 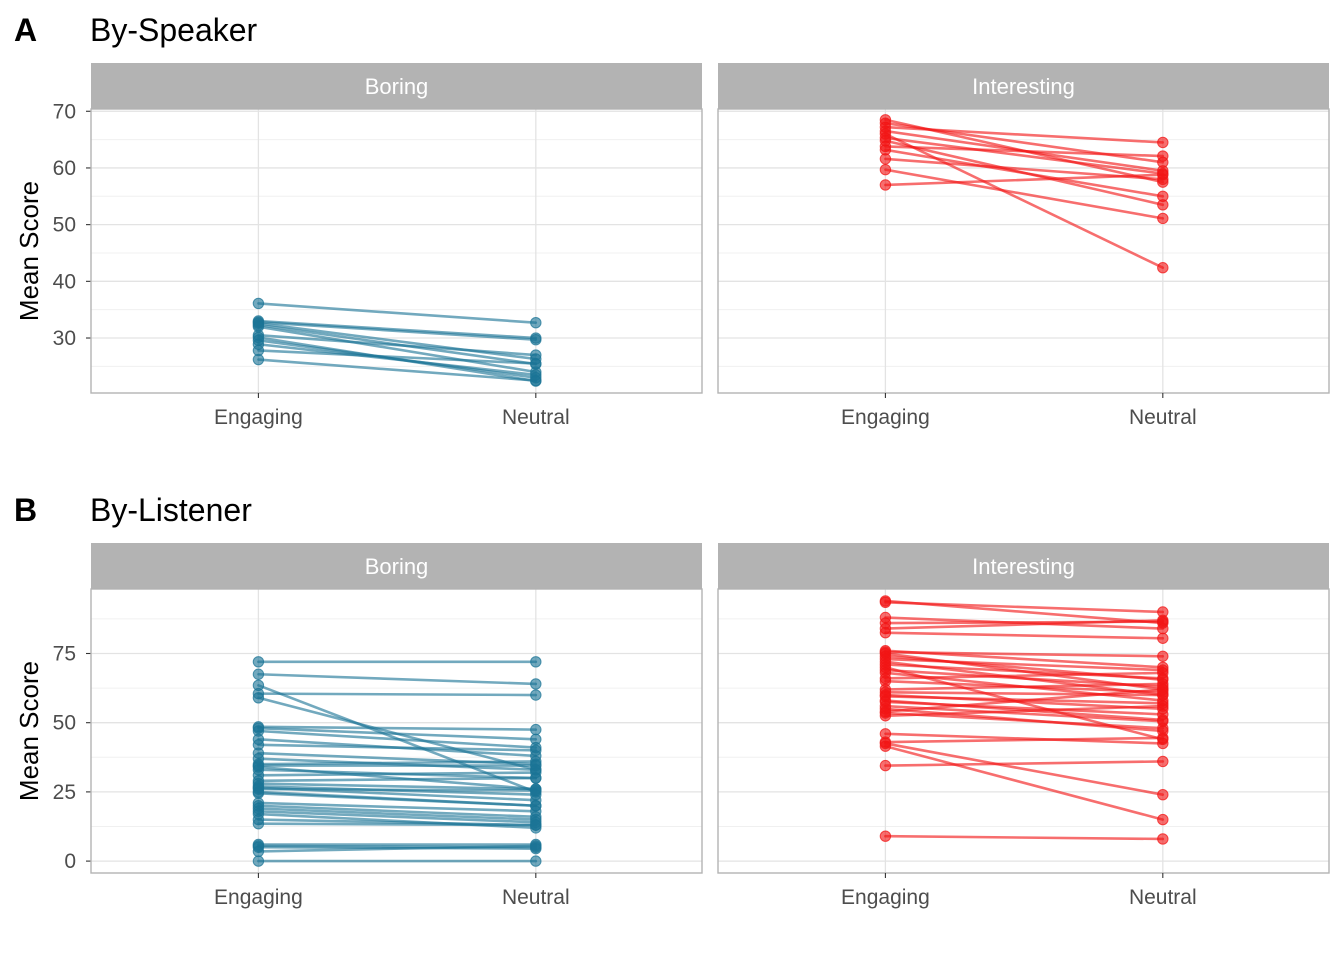 What do you see at coordinates (70, 861) in the screenshot?
I see `y-tick-label: 0` at bounding box center [70, 861].